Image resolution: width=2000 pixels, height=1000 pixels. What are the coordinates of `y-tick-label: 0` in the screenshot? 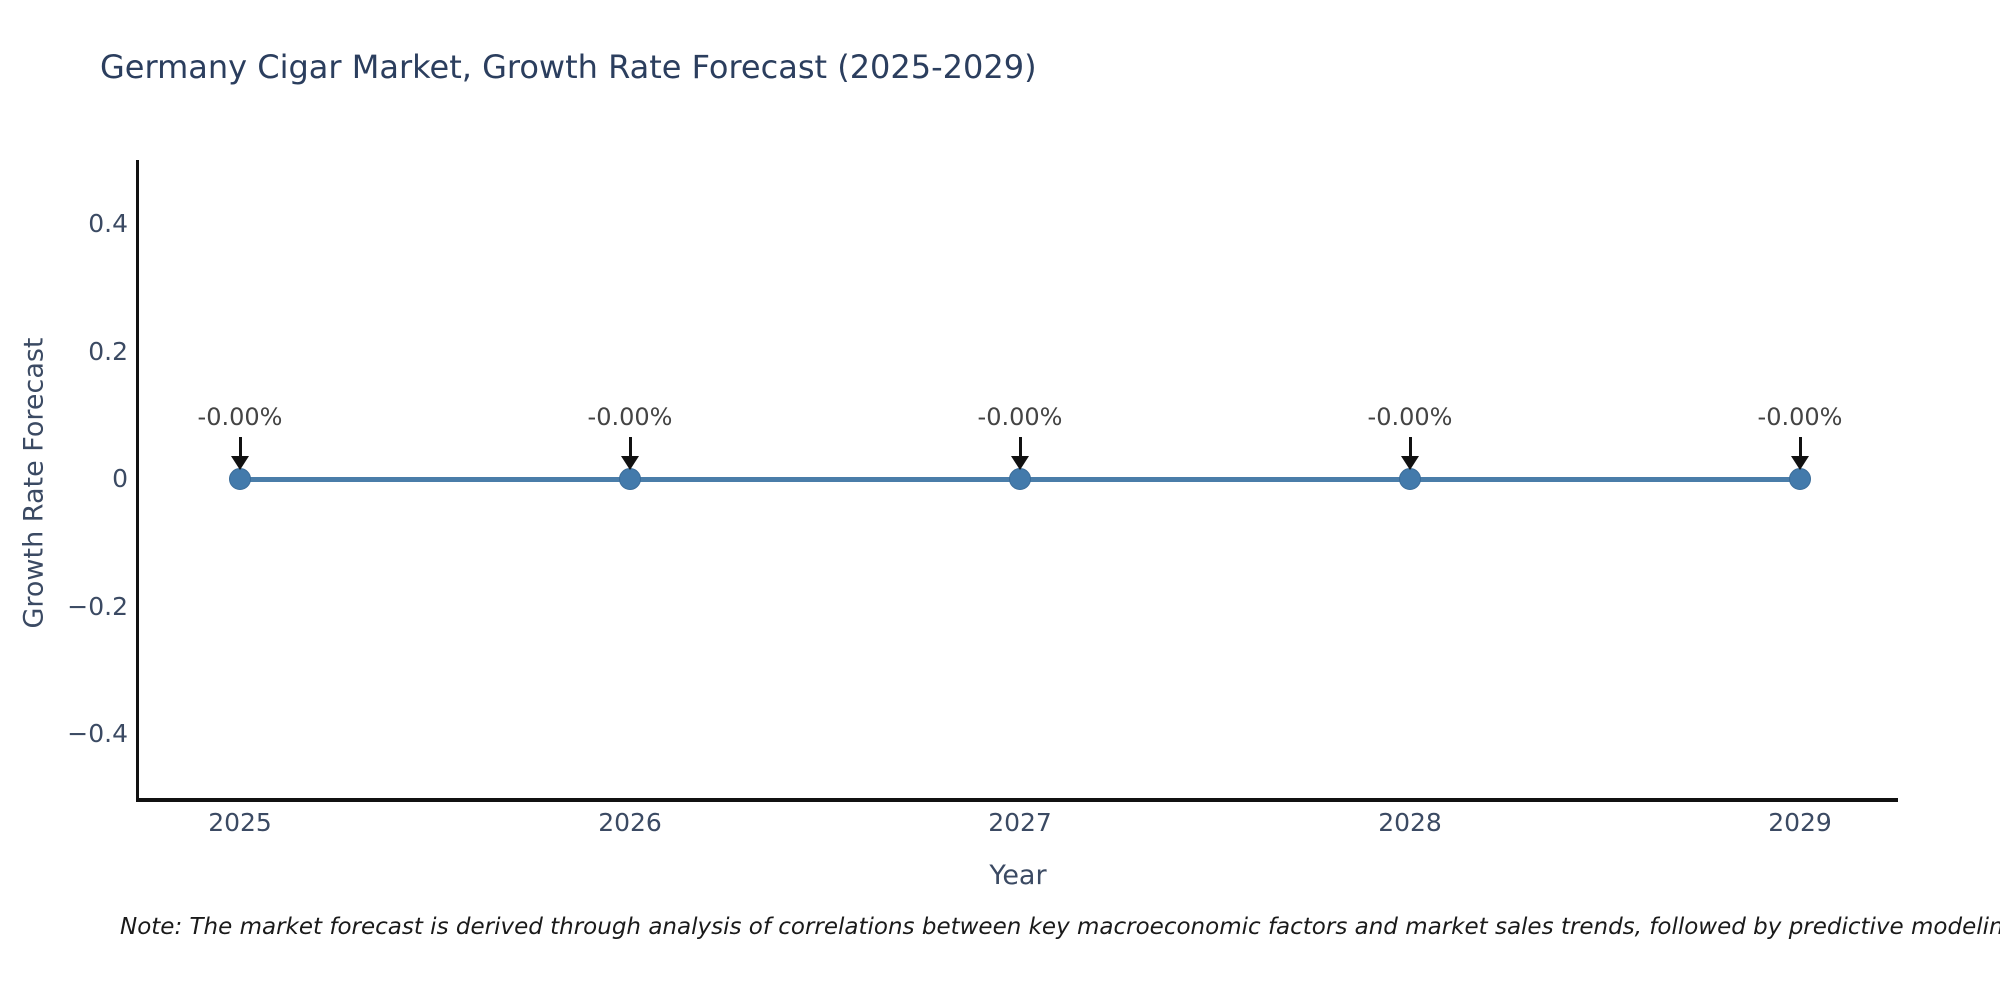 It's located at (120, 478).